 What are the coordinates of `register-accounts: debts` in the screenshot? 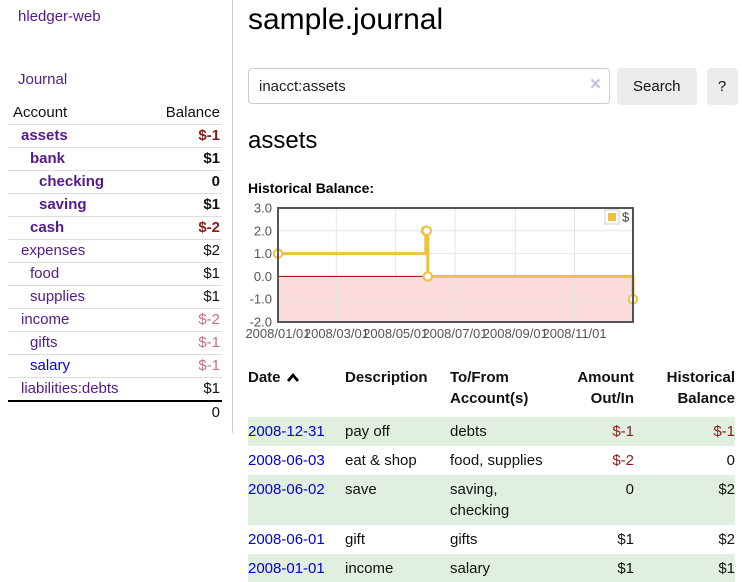 It's located at (468, 431).